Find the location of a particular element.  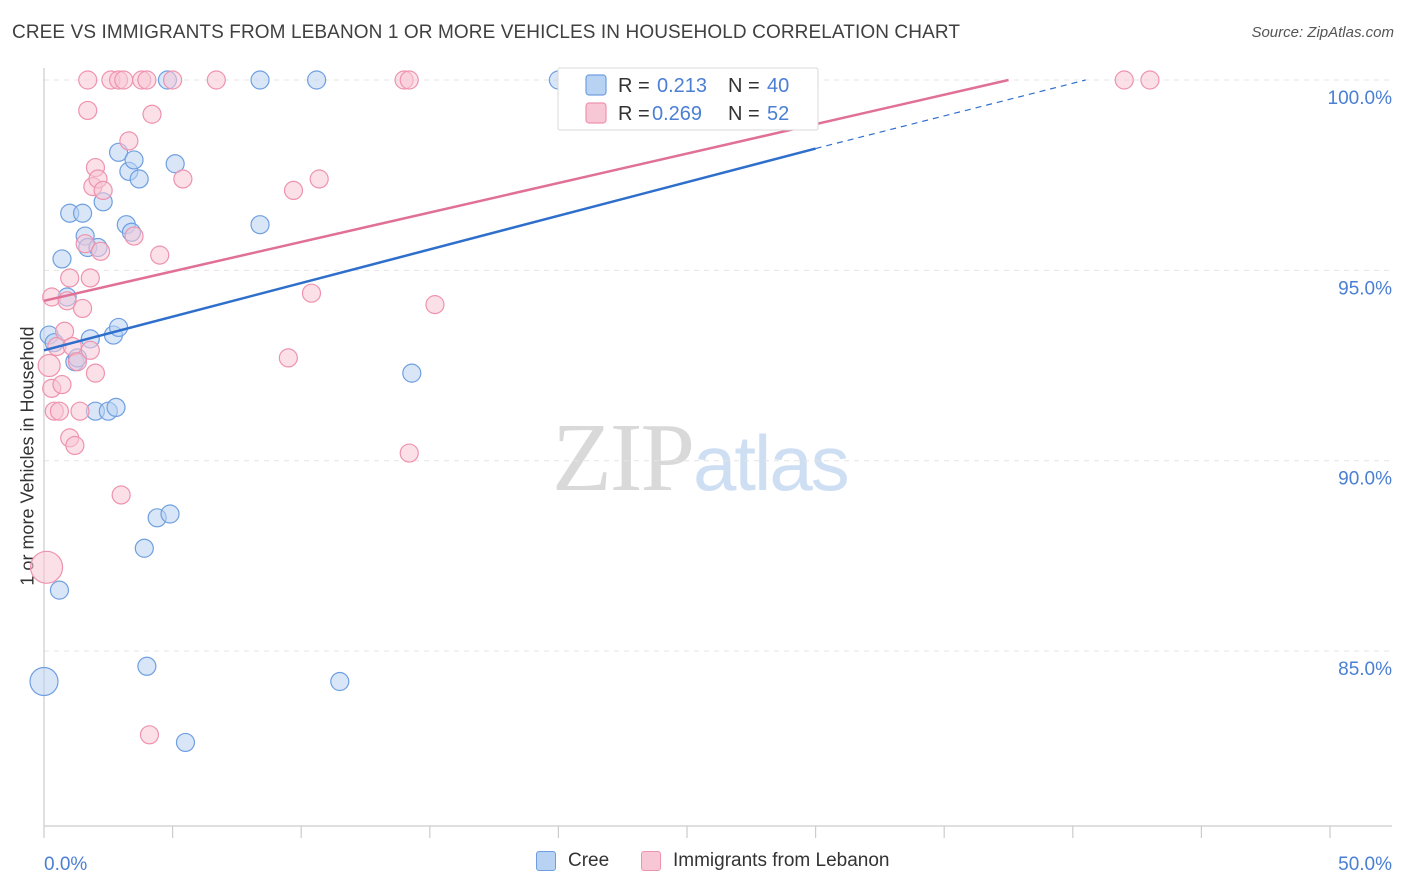

source-credit: Source: ZipAtlas.com is located at coordinates (1322, 32).